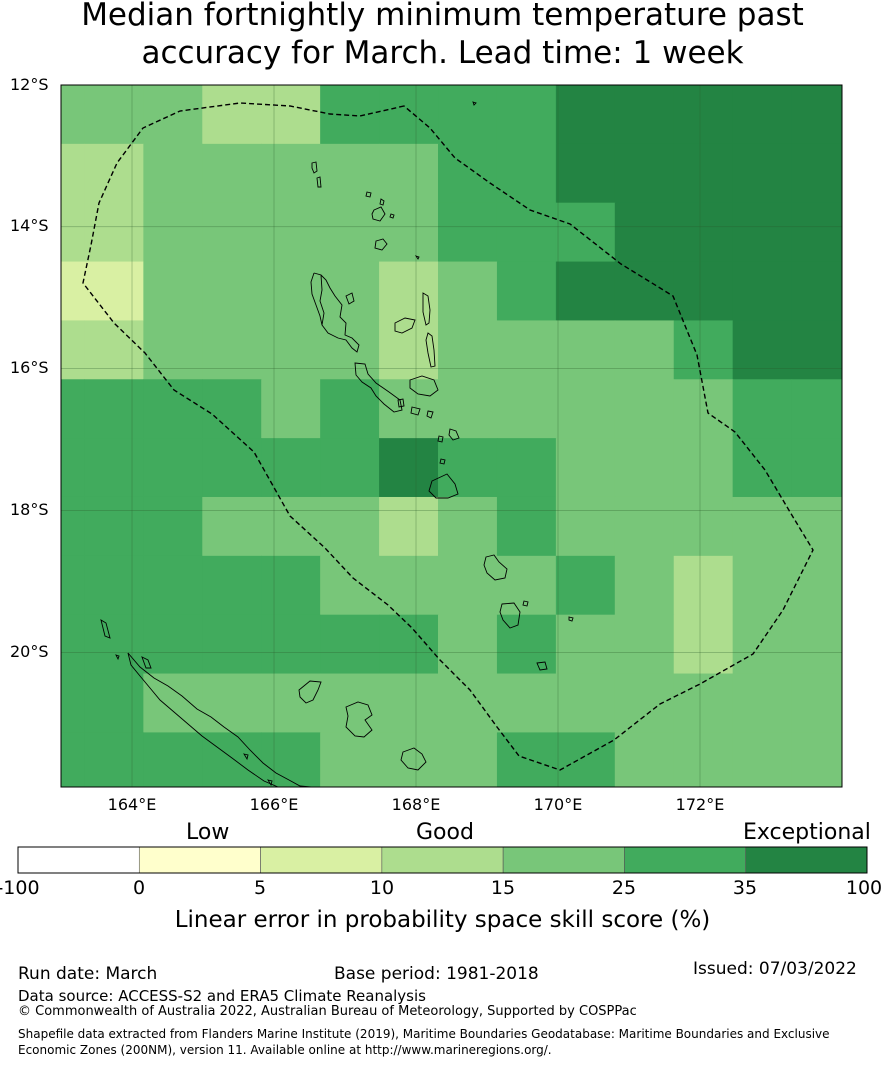  Describe the element at coordinates (29, 651) in the screenshot. I see `lat-label: 20°S` at that location.